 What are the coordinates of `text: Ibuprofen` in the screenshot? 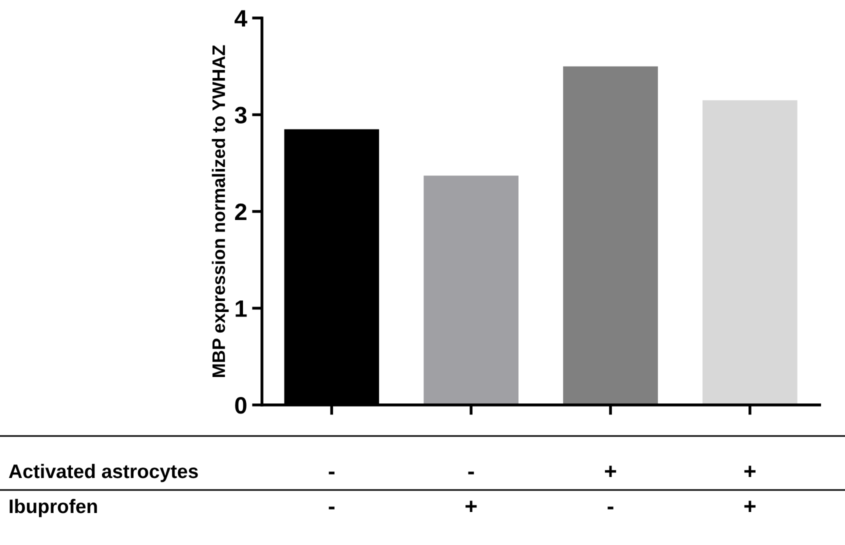 It's located at (53, 508).